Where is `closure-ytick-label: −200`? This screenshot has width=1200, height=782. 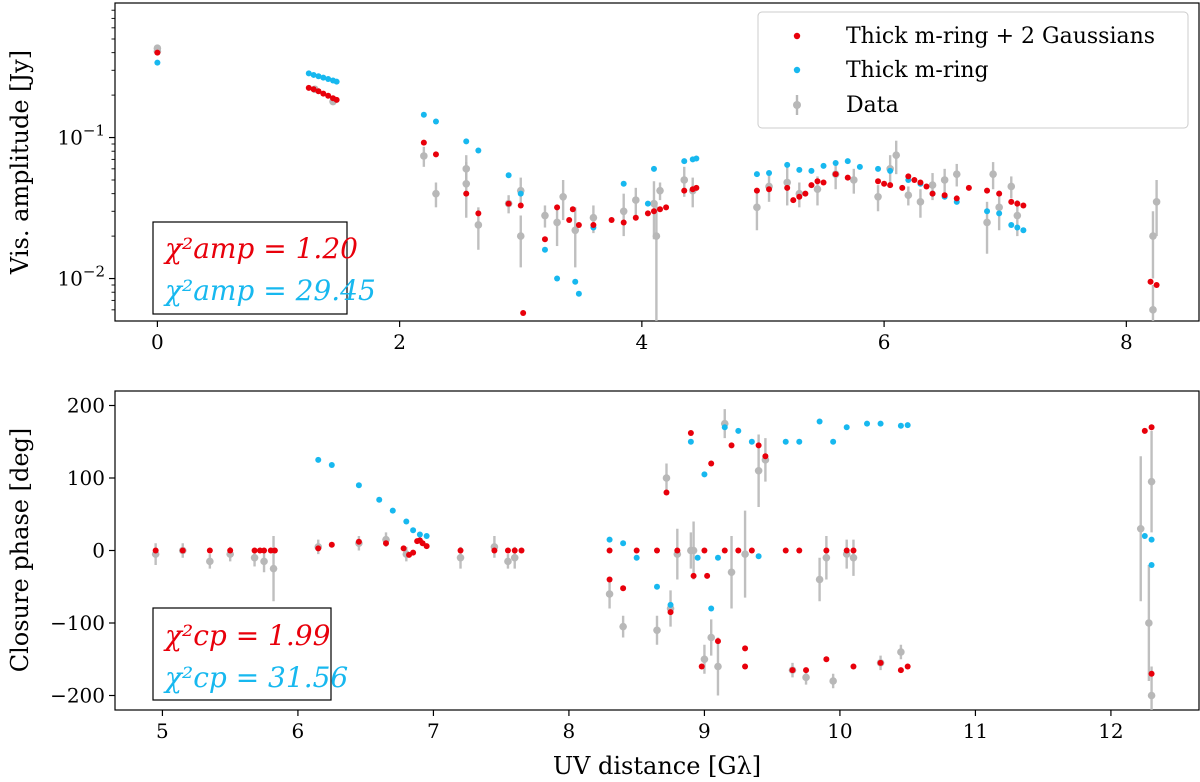 closure-ytick-label: −200 is located at coordinates (77, 696).